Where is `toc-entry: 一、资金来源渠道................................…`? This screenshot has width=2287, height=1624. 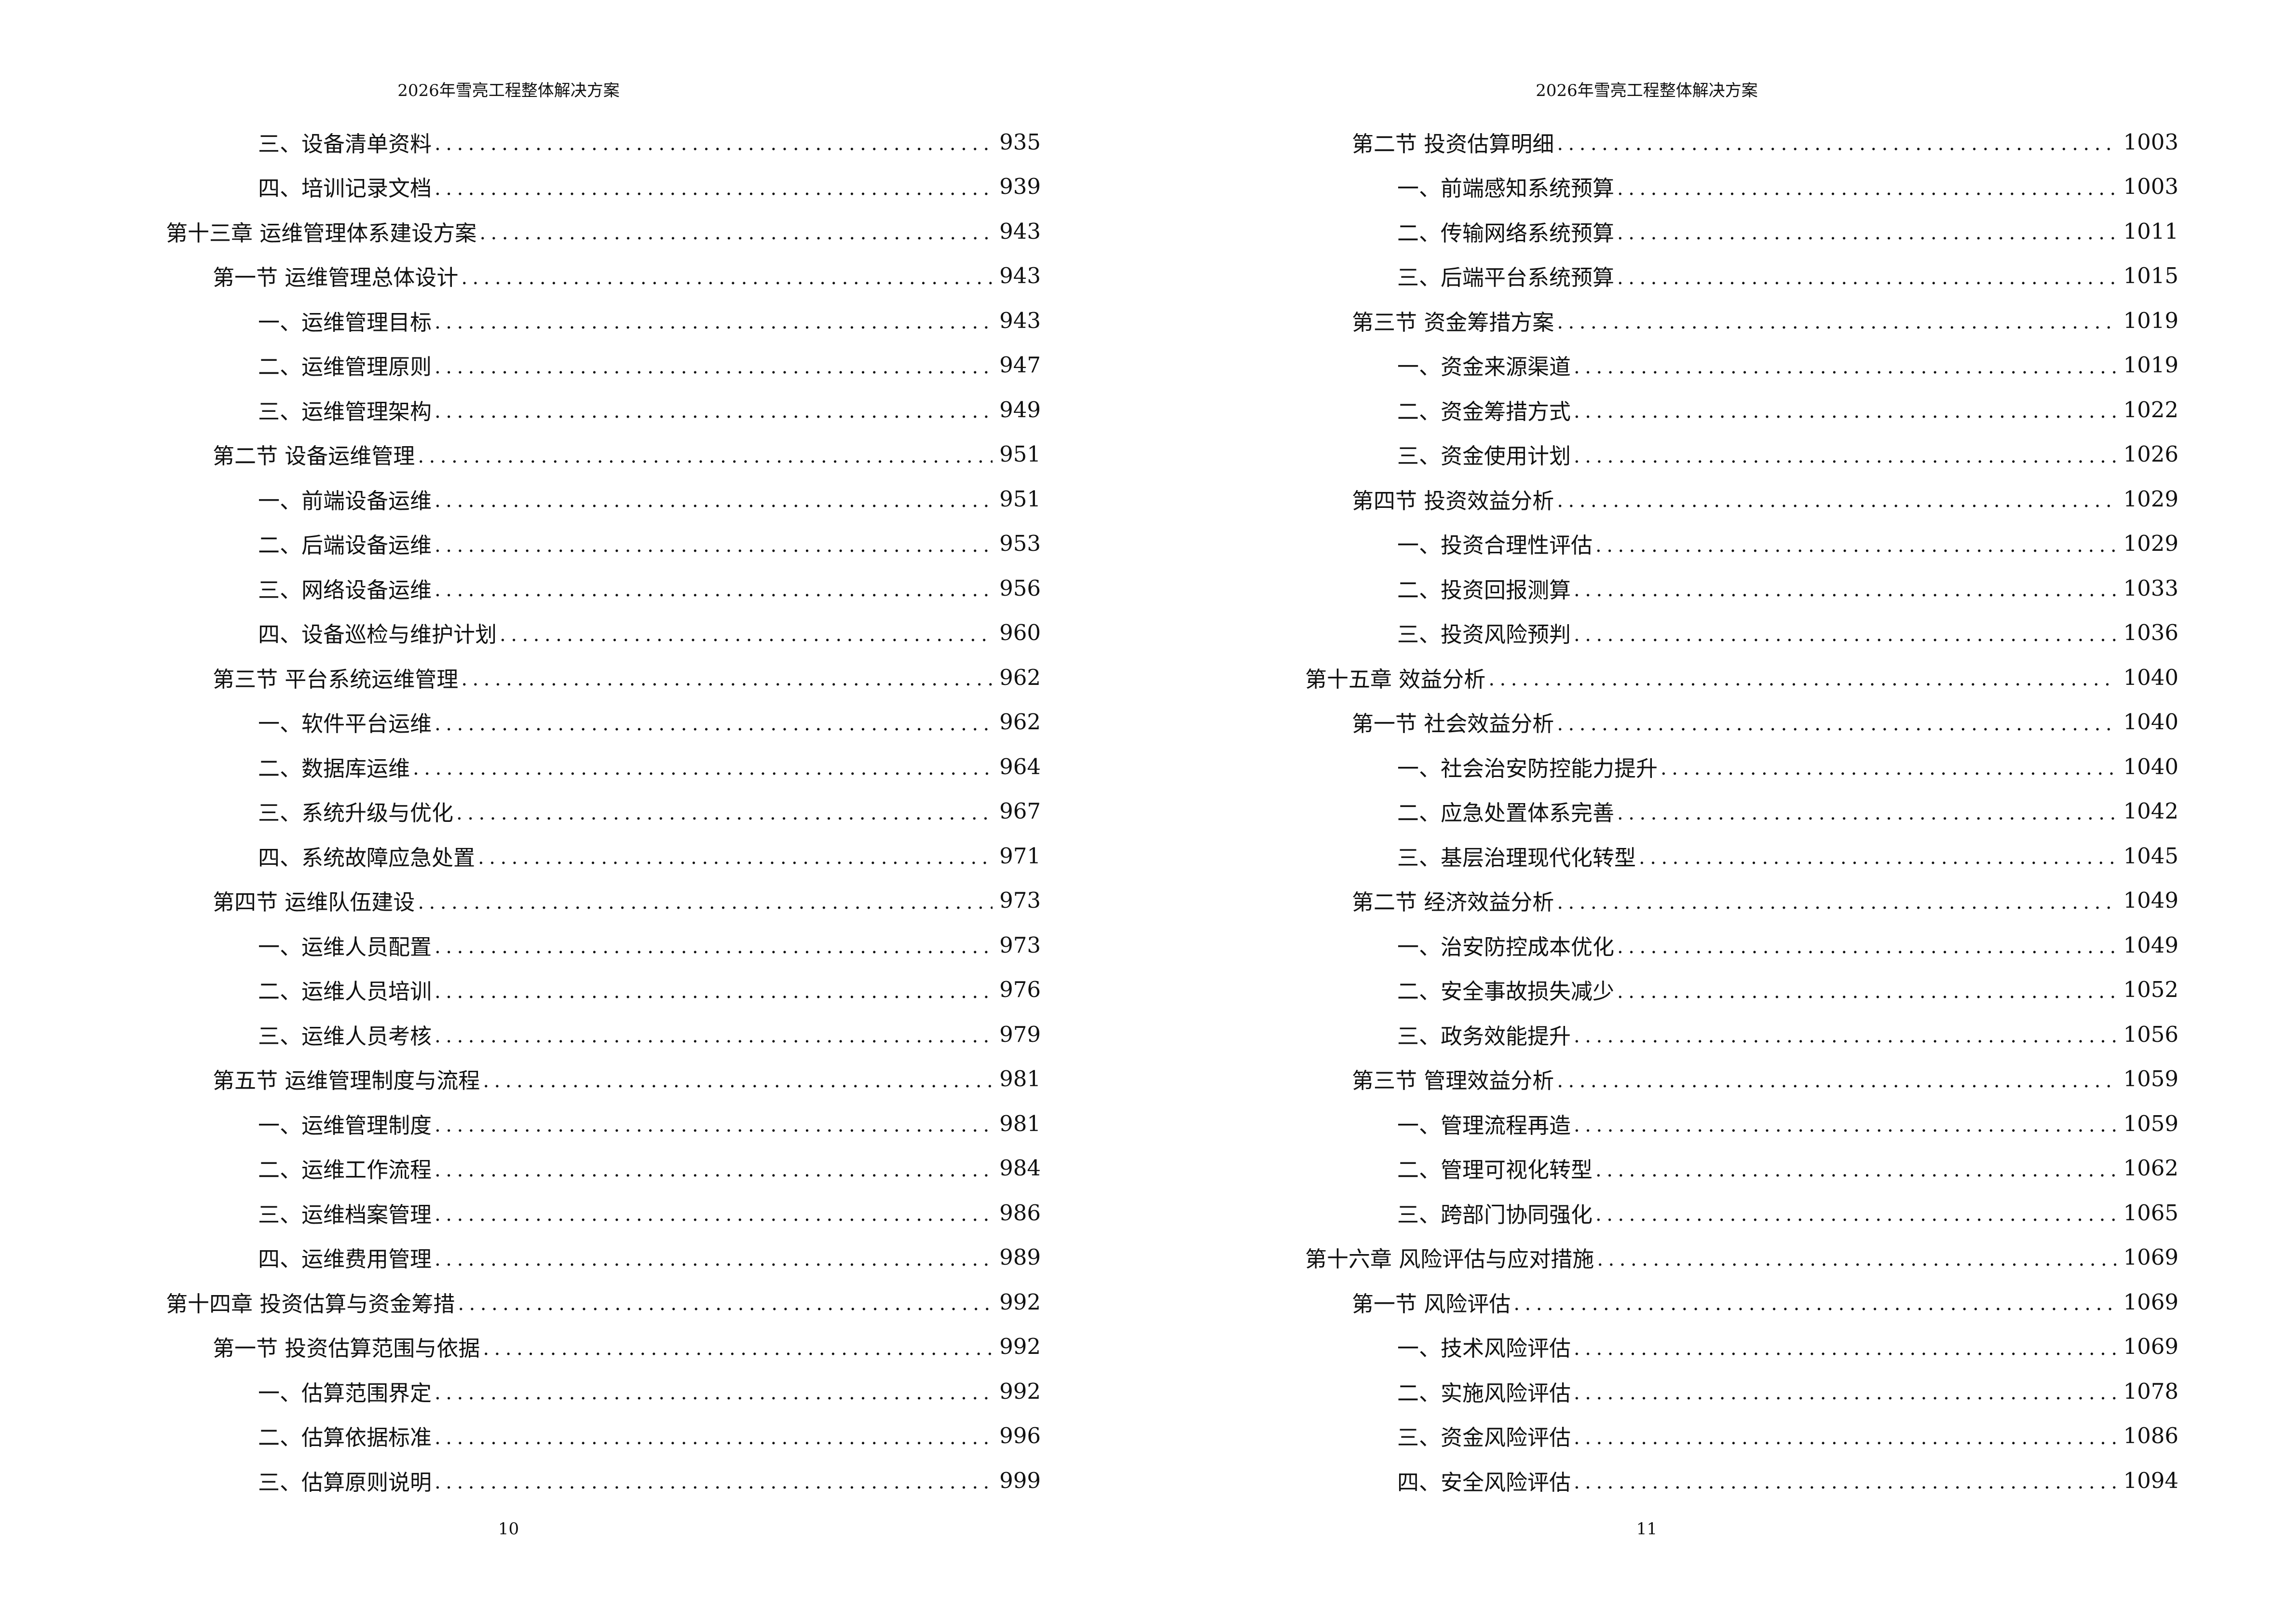
toc-entry: 一、资金来源渠道................................… is located at coordinates (1741, 365).